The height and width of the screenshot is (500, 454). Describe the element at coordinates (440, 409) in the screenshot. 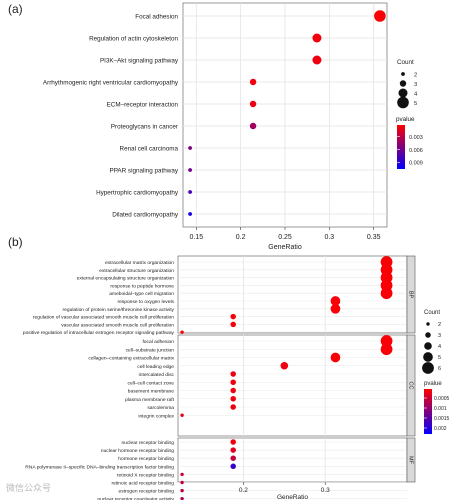

I see `colorbar-tick-label: 0.001` at that location.